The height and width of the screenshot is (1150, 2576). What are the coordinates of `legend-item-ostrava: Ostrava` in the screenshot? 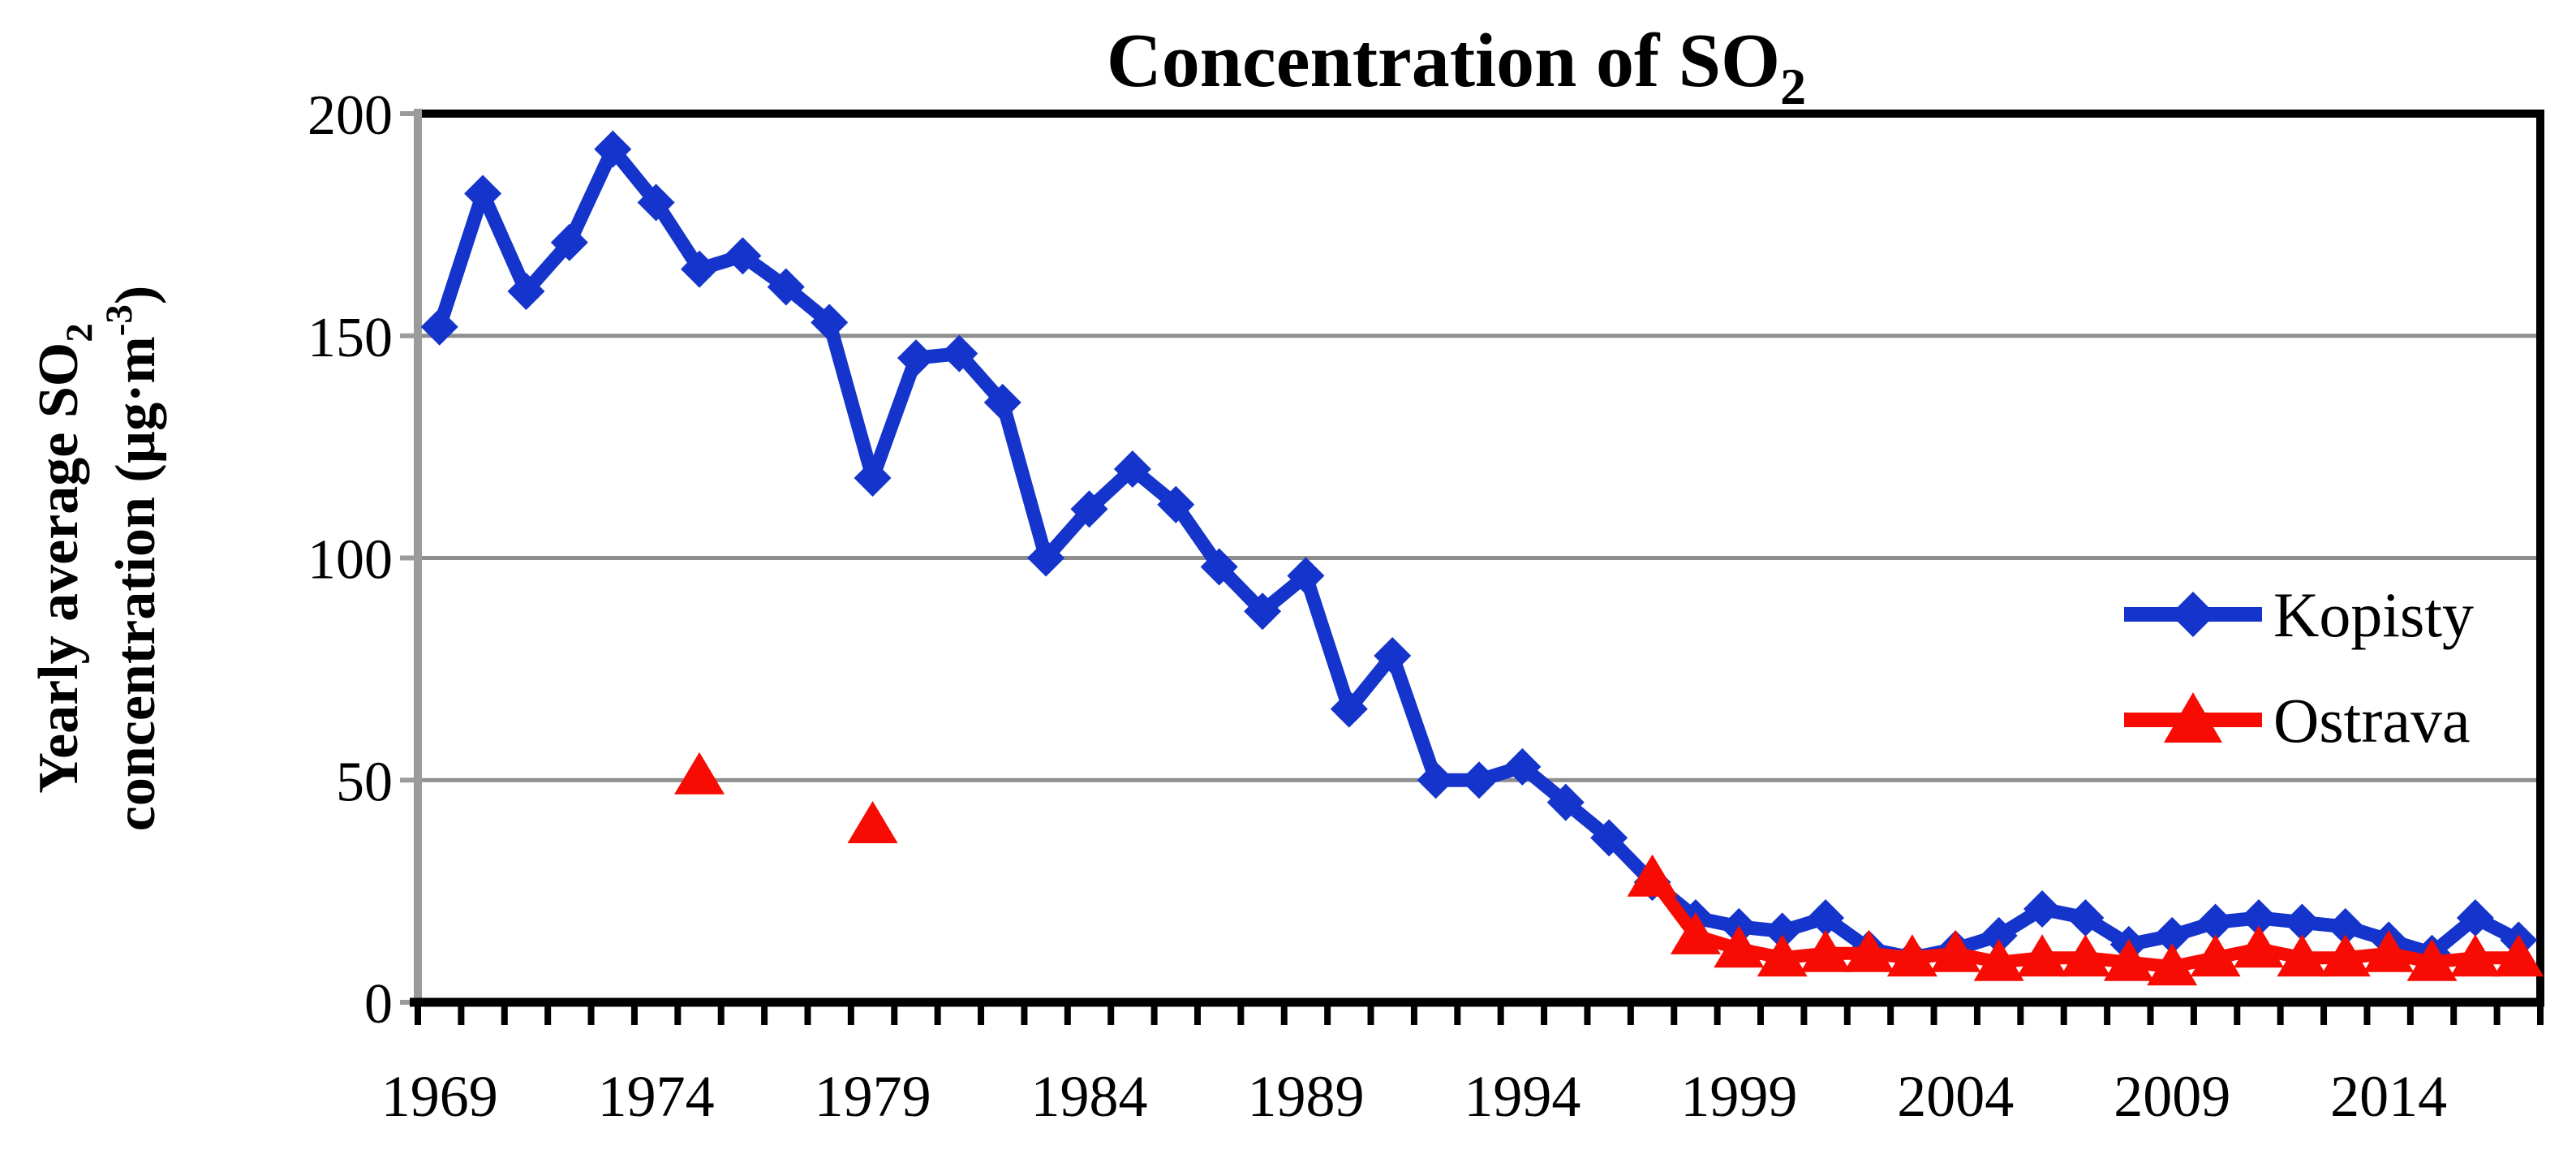 It's located at (2297, 721).